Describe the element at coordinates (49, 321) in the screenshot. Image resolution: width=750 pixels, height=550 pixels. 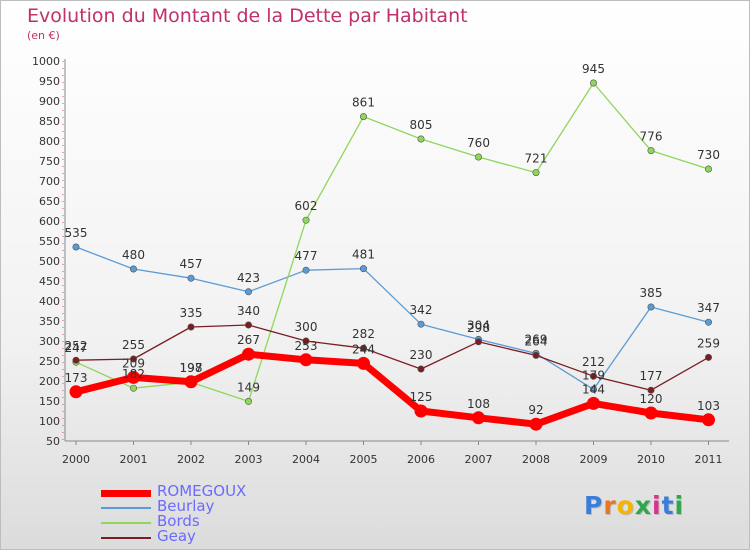
I see `y-tick-label: 350` at that location.